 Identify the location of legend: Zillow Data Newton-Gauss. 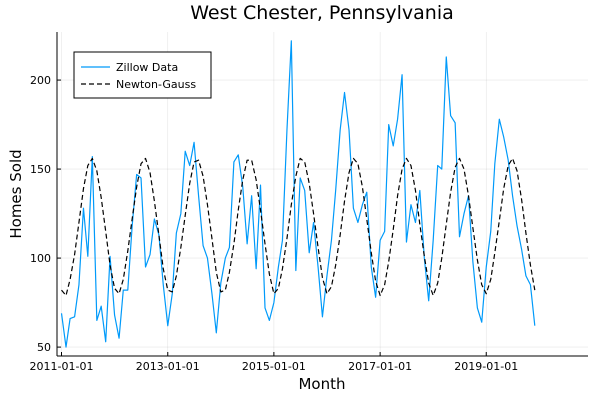
(142, 75).